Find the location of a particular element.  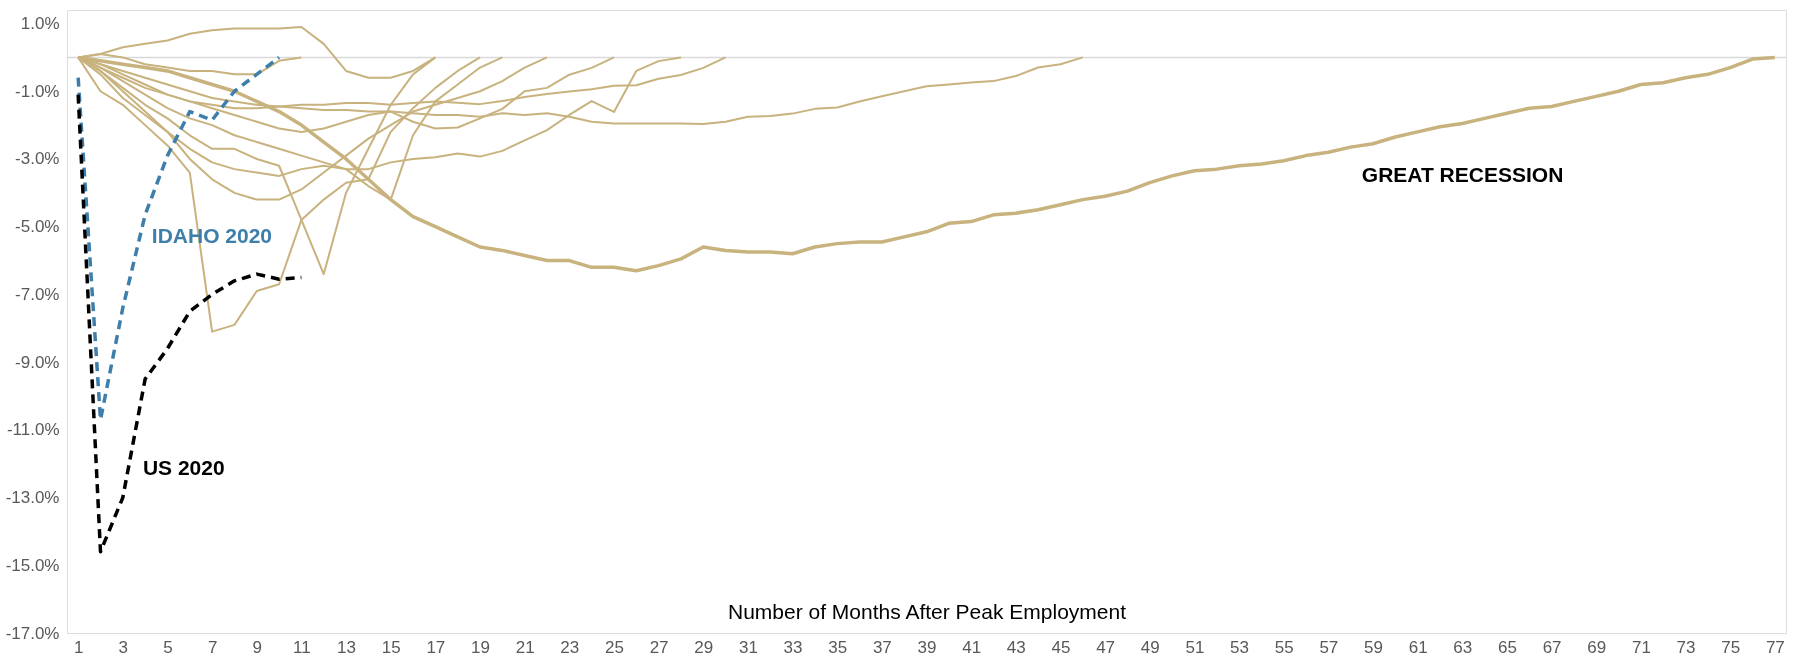

x-tick-label: 37 is located at coordinates (882, 647).